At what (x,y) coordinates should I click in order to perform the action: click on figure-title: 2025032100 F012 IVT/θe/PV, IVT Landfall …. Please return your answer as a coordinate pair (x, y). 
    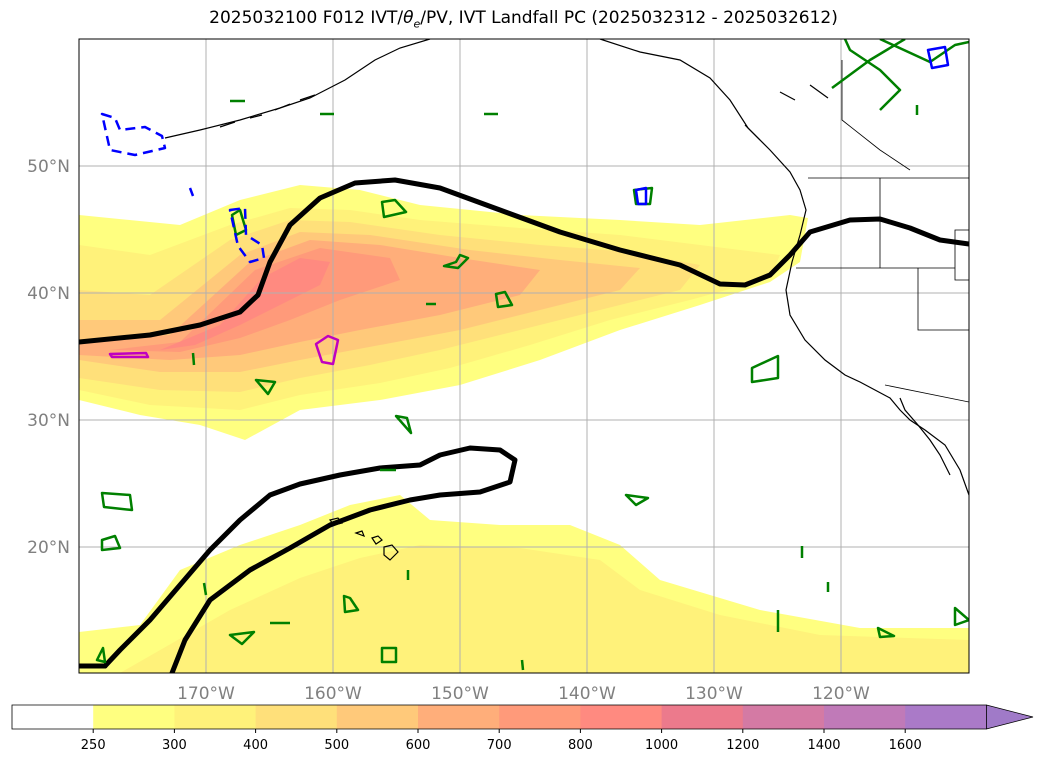
    Looking at the image, I should click on (523, 19).